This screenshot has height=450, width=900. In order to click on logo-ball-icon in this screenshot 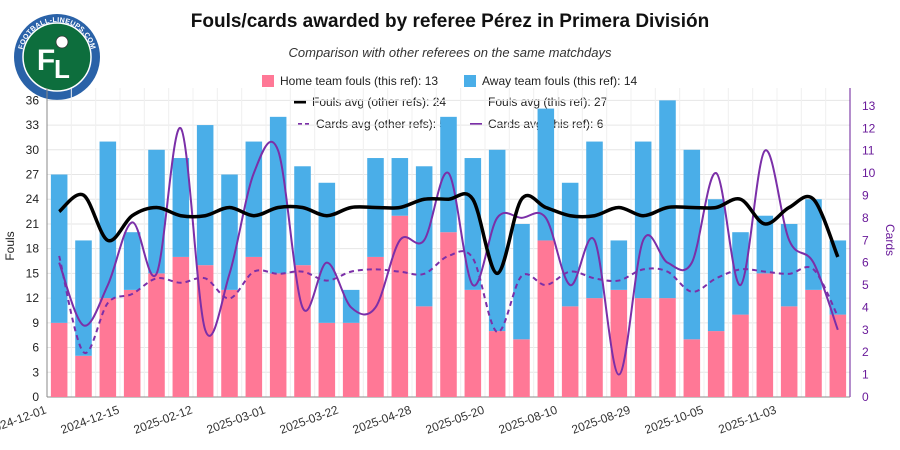, I will do `click(62, 42)`.